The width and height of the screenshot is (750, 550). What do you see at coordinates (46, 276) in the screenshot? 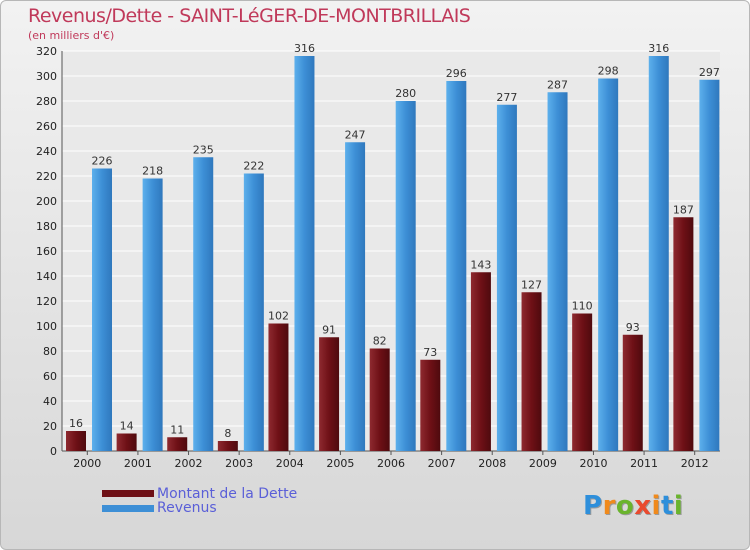
I see `y-tick-label: 140` at bounding box center [46, 276].